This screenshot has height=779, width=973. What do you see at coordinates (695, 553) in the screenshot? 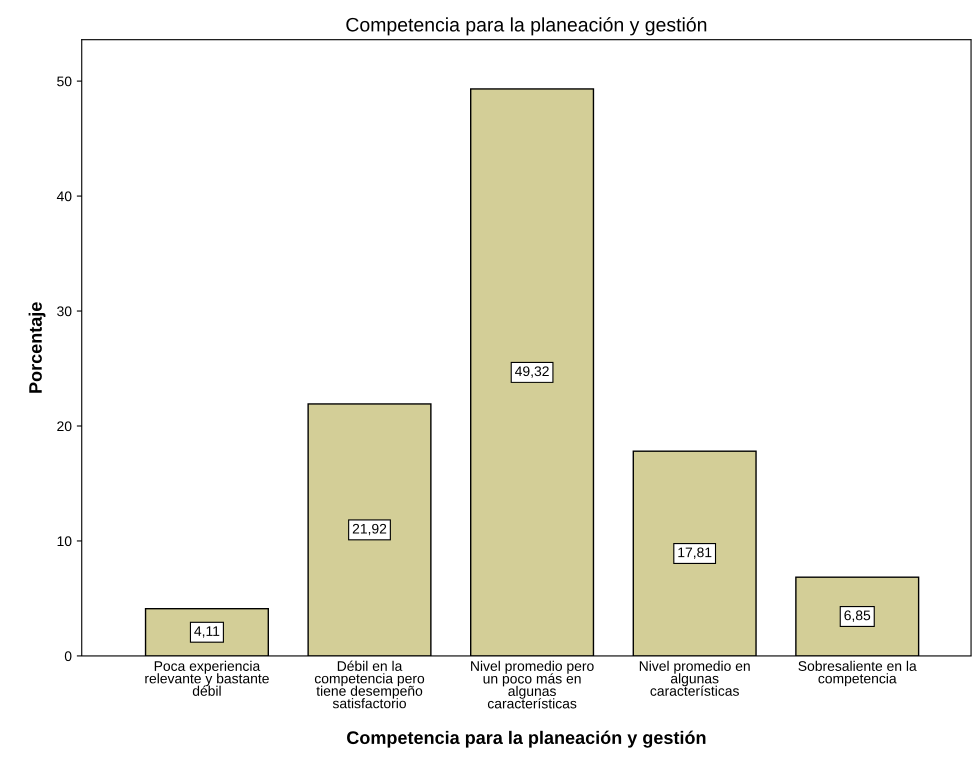
I see `data-label: 17,81` at bounding box center [695, 553].